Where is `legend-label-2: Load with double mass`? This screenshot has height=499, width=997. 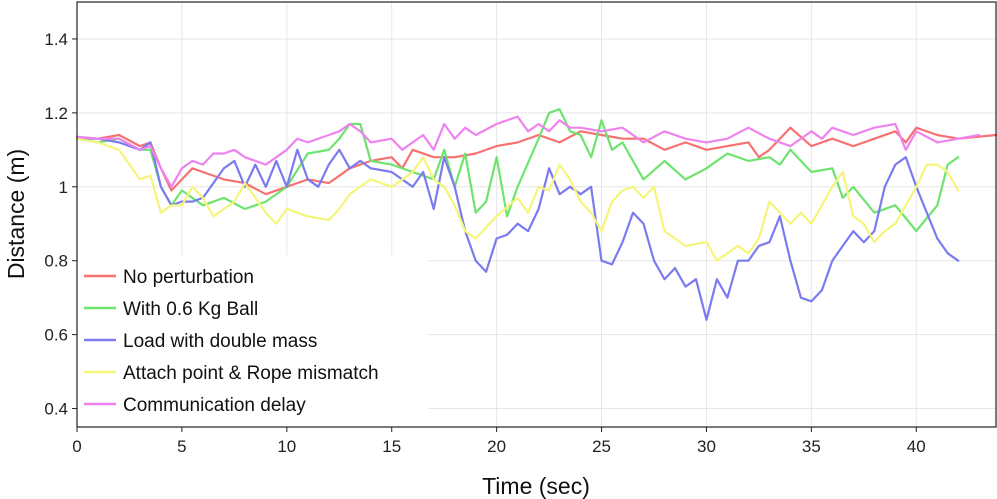 legend-label-2: Load with double mass is located at coordinates (220, 341).